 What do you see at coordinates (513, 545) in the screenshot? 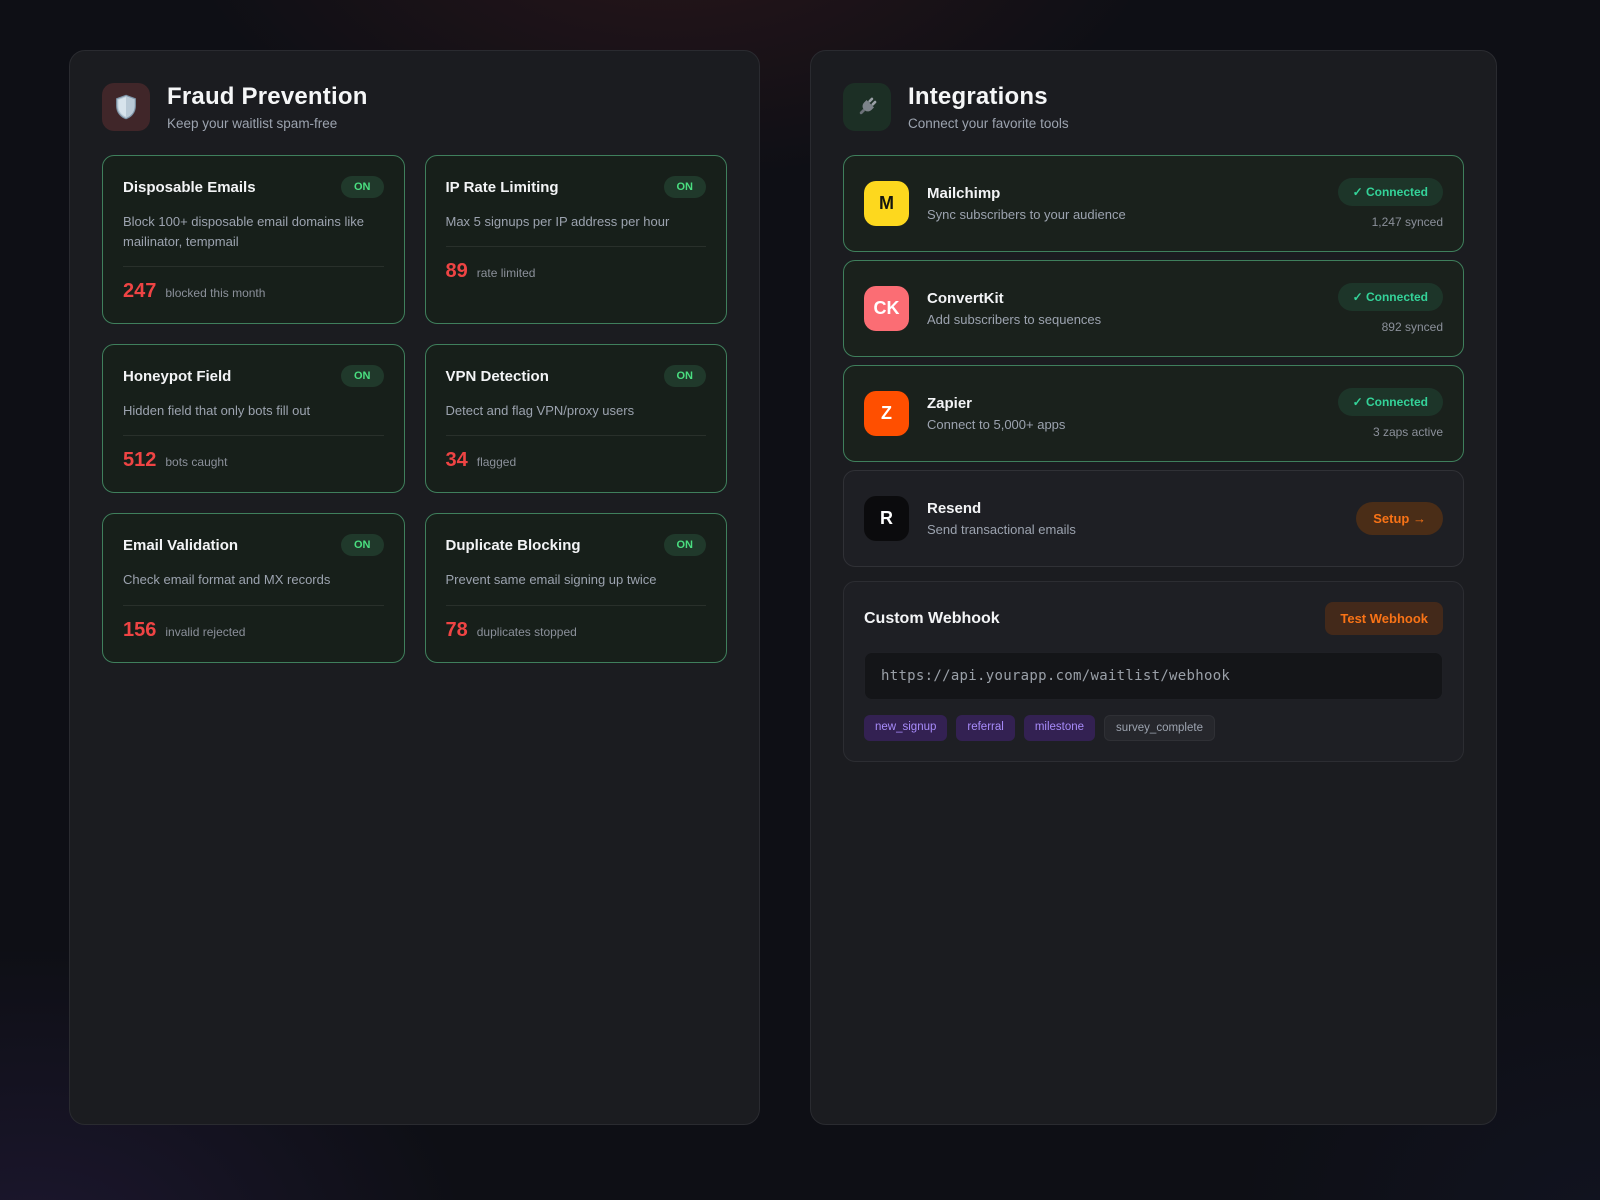
I see `card-title: Duplicate Blocking` at bounding box center [513, 545].